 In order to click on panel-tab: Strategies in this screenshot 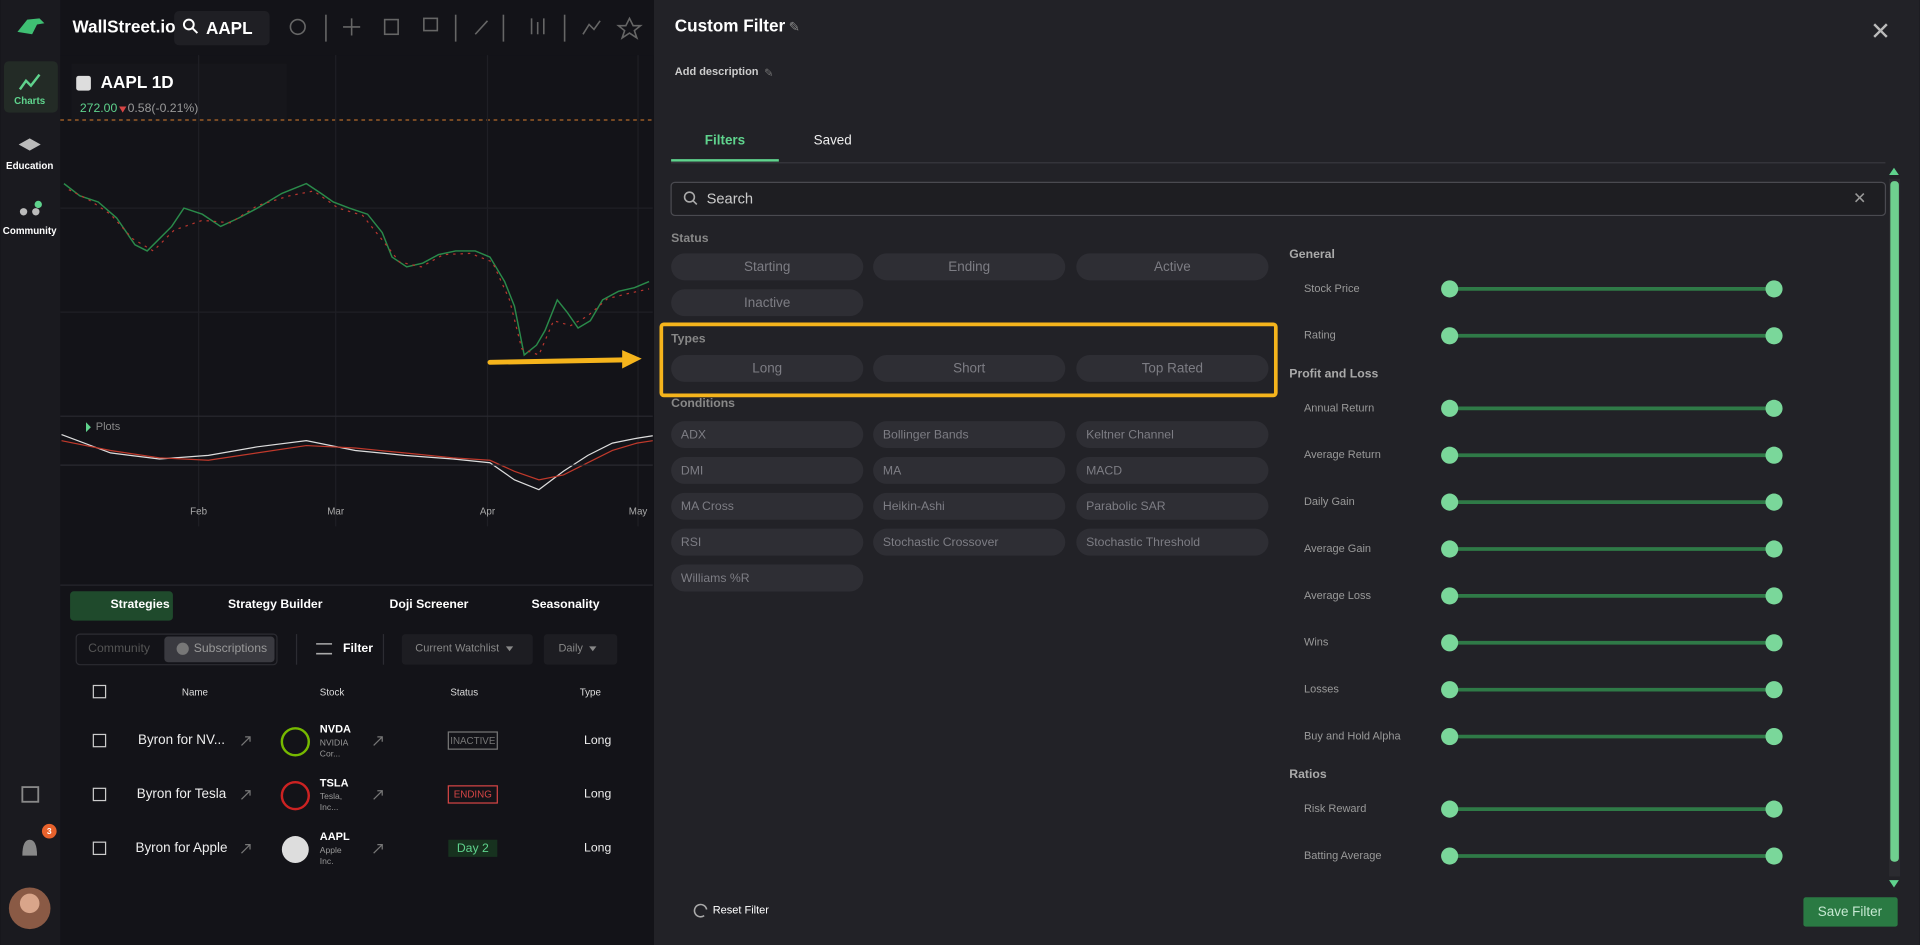, I will do `click(139, 604)`.